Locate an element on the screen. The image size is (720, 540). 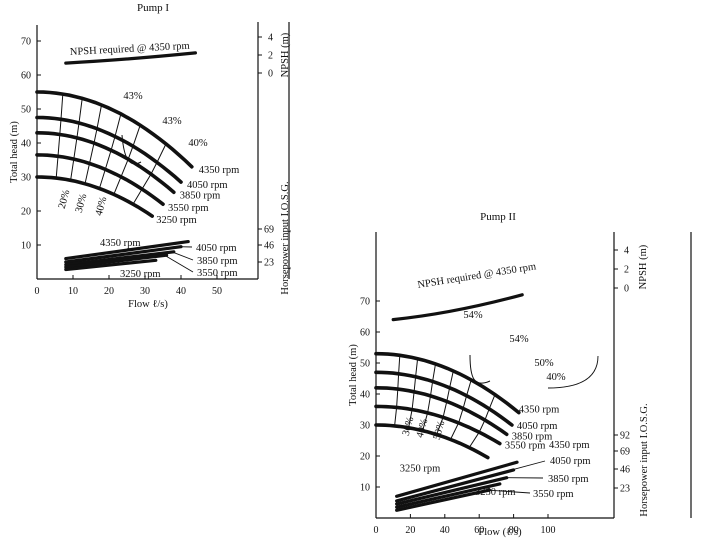
x-tick-label: 20 is located at coordinates (410, 530).